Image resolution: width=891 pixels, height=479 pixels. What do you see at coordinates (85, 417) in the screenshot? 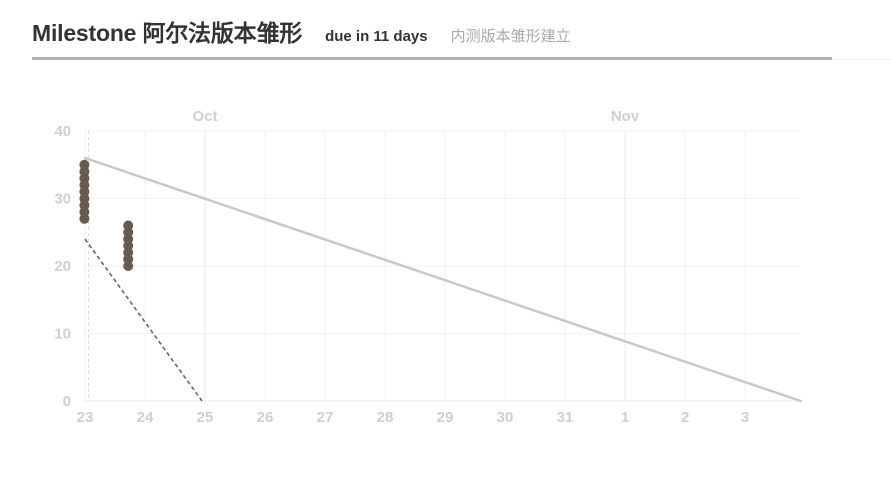
I see `x-tick-label: 23` at bounding box center [85, 417].